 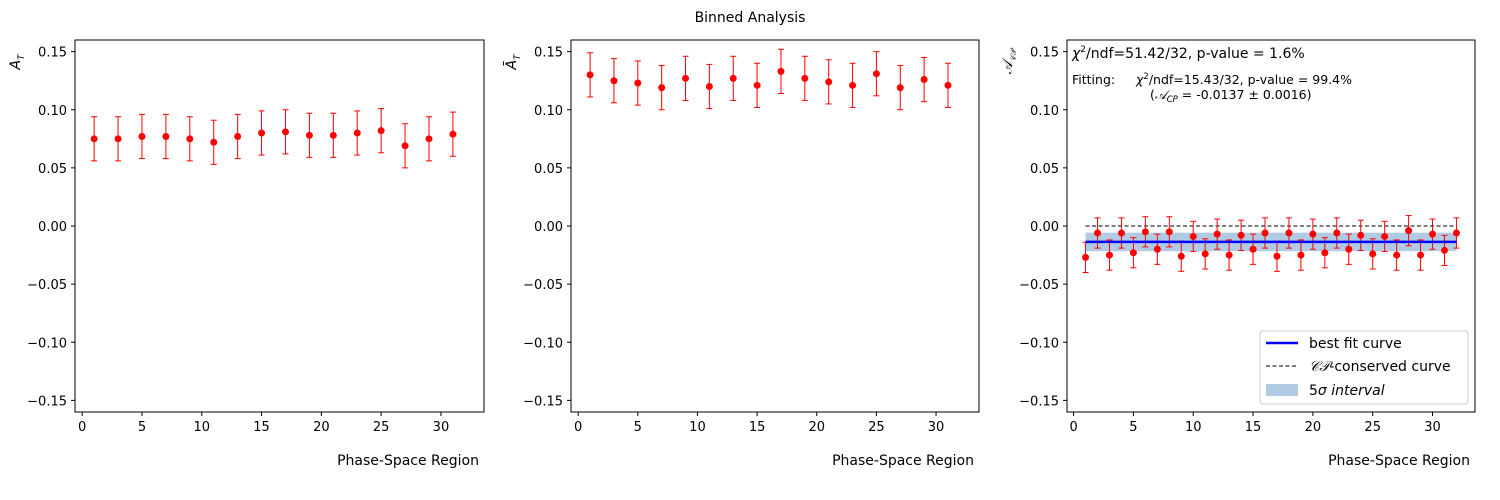 I want to click on y-tick-label: 0.00, so click(x=1044, y=227).